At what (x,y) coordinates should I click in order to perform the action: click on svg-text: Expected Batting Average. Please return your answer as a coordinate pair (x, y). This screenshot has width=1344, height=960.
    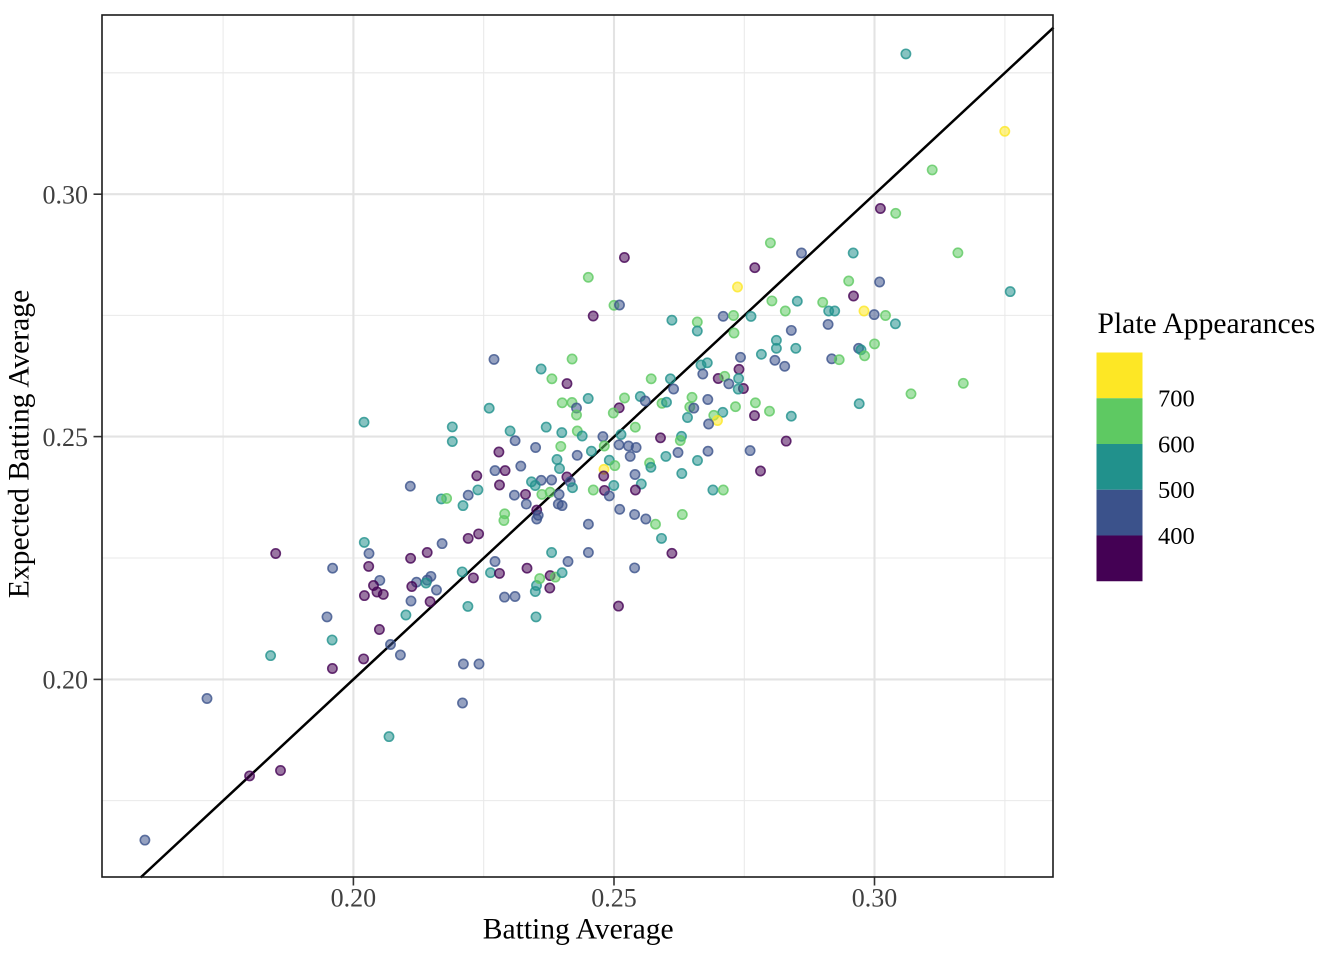
    Looking at the image, I should click on (20, 444).